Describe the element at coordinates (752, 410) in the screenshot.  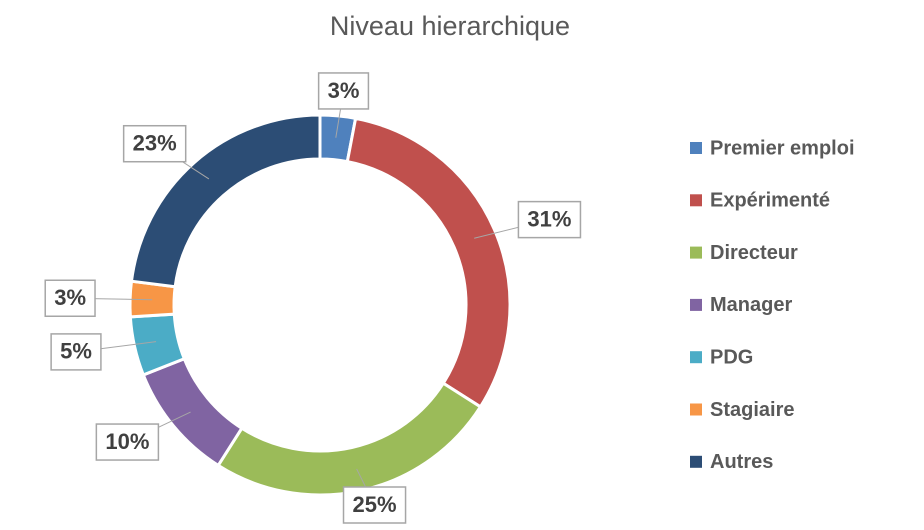
I see `legend-label: Stagiaire` at that location.